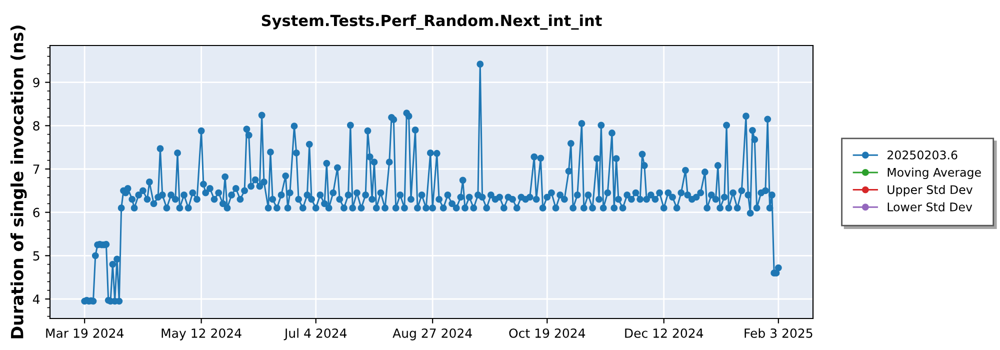 The image size is (1000, 350). Describe the element at coordinates (778, 333) in the screenshot. I see `x-tick-label: Feb 3 2025` at that location.